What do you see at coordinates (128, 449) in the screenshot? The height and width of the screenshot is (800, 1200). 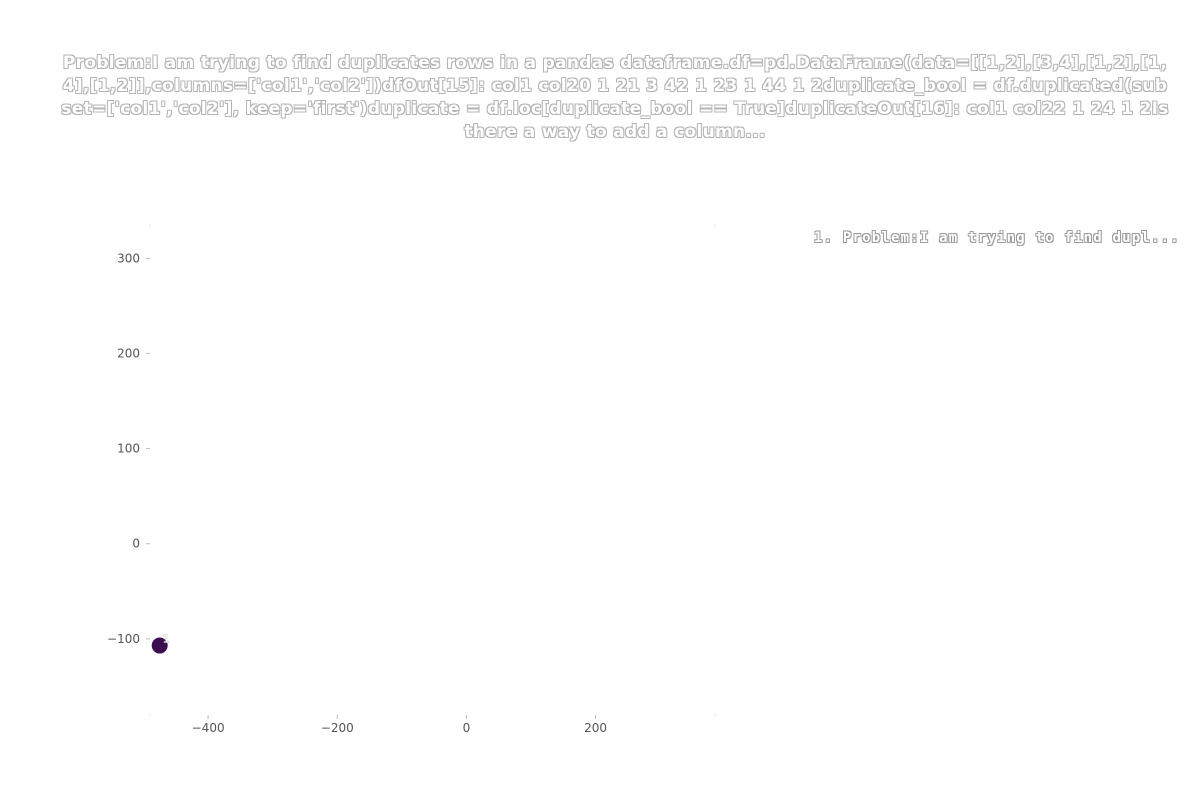 I see `y-tick-label: 100` at bounding box center [128, 449].